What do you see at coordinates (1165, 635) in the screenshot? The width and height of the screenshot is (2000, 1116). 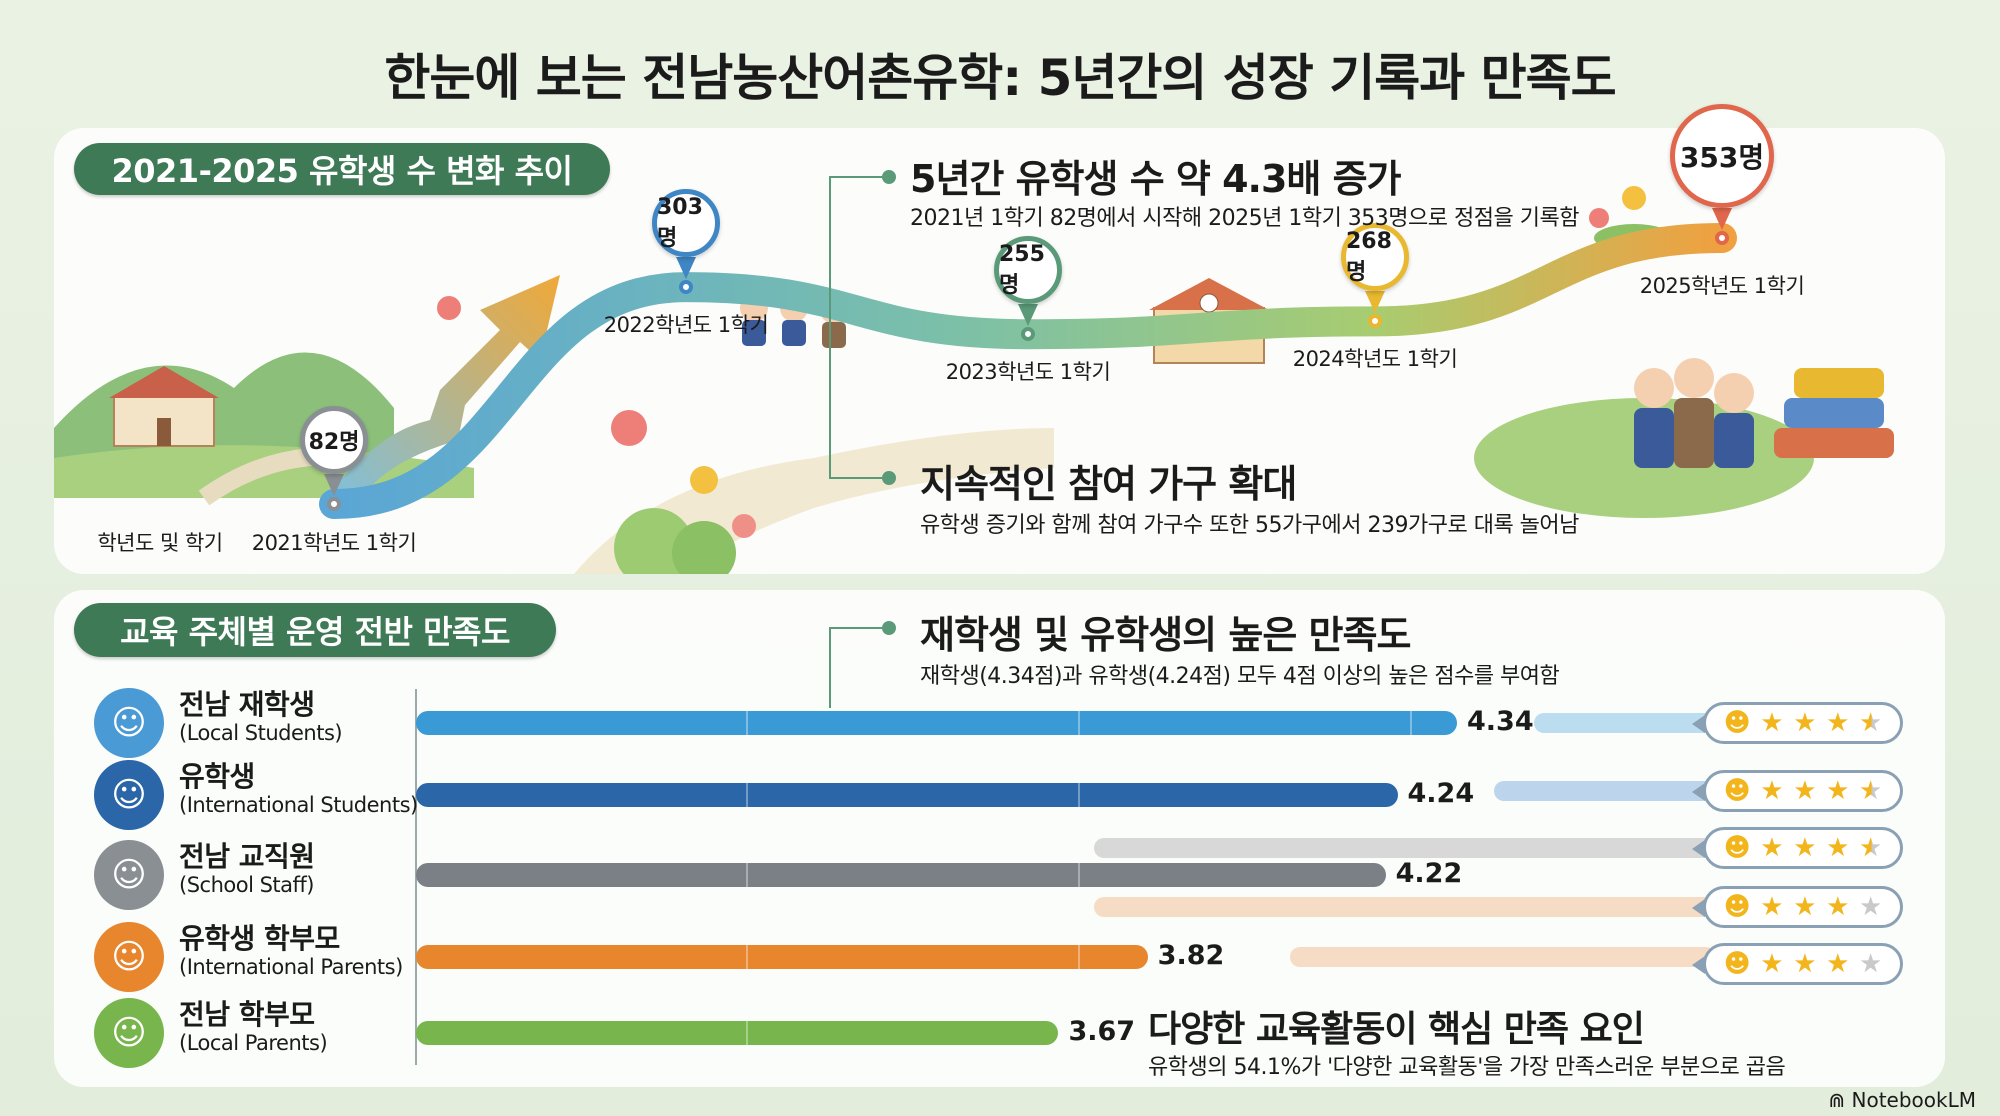 I see `callout-satisfaction-title: 재학생 및 유학생의 높은 만족도` at bounding box center [1165, 635].